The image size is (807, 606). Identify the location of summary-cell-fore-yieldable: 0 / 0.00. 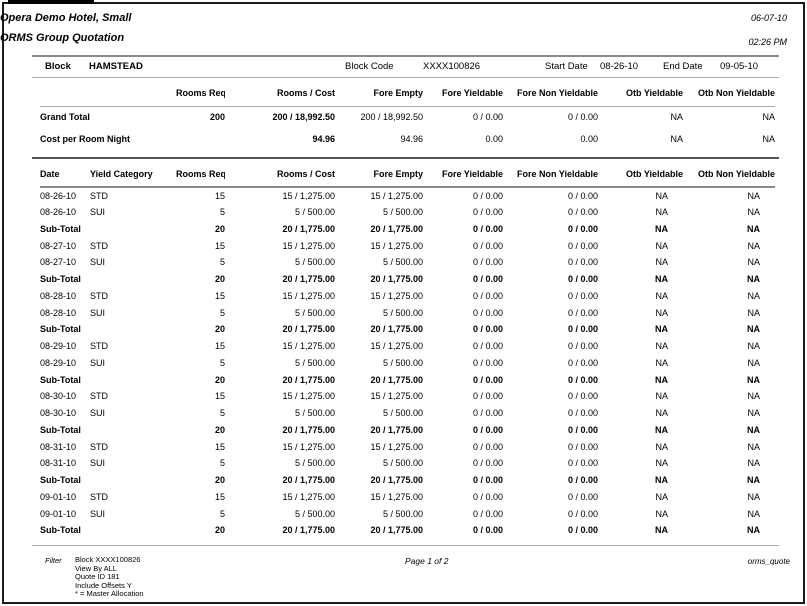
(487, 117).